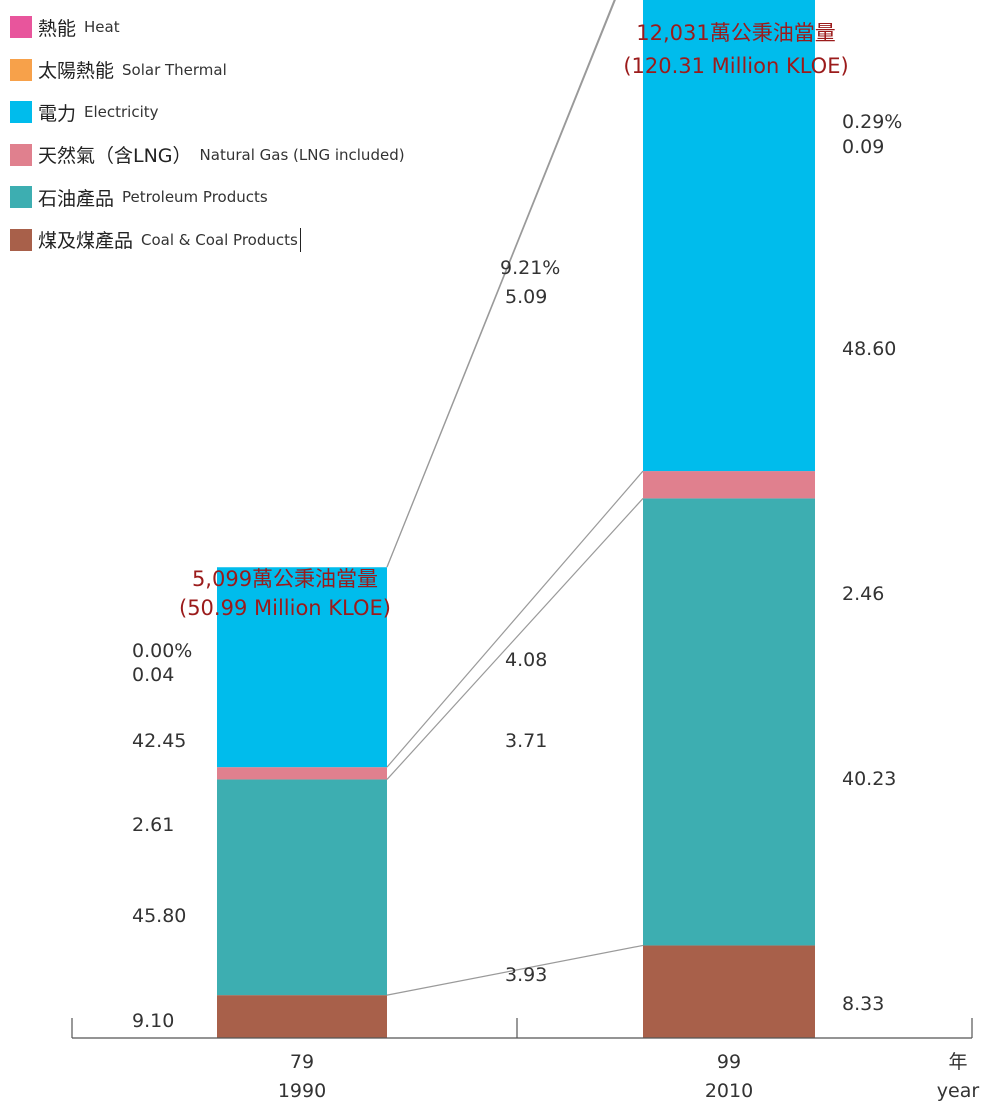  Describe the element at coordinates (285, 579) in the screenshot. I see `total-label: 5,099萬公秉油當量` at that location.